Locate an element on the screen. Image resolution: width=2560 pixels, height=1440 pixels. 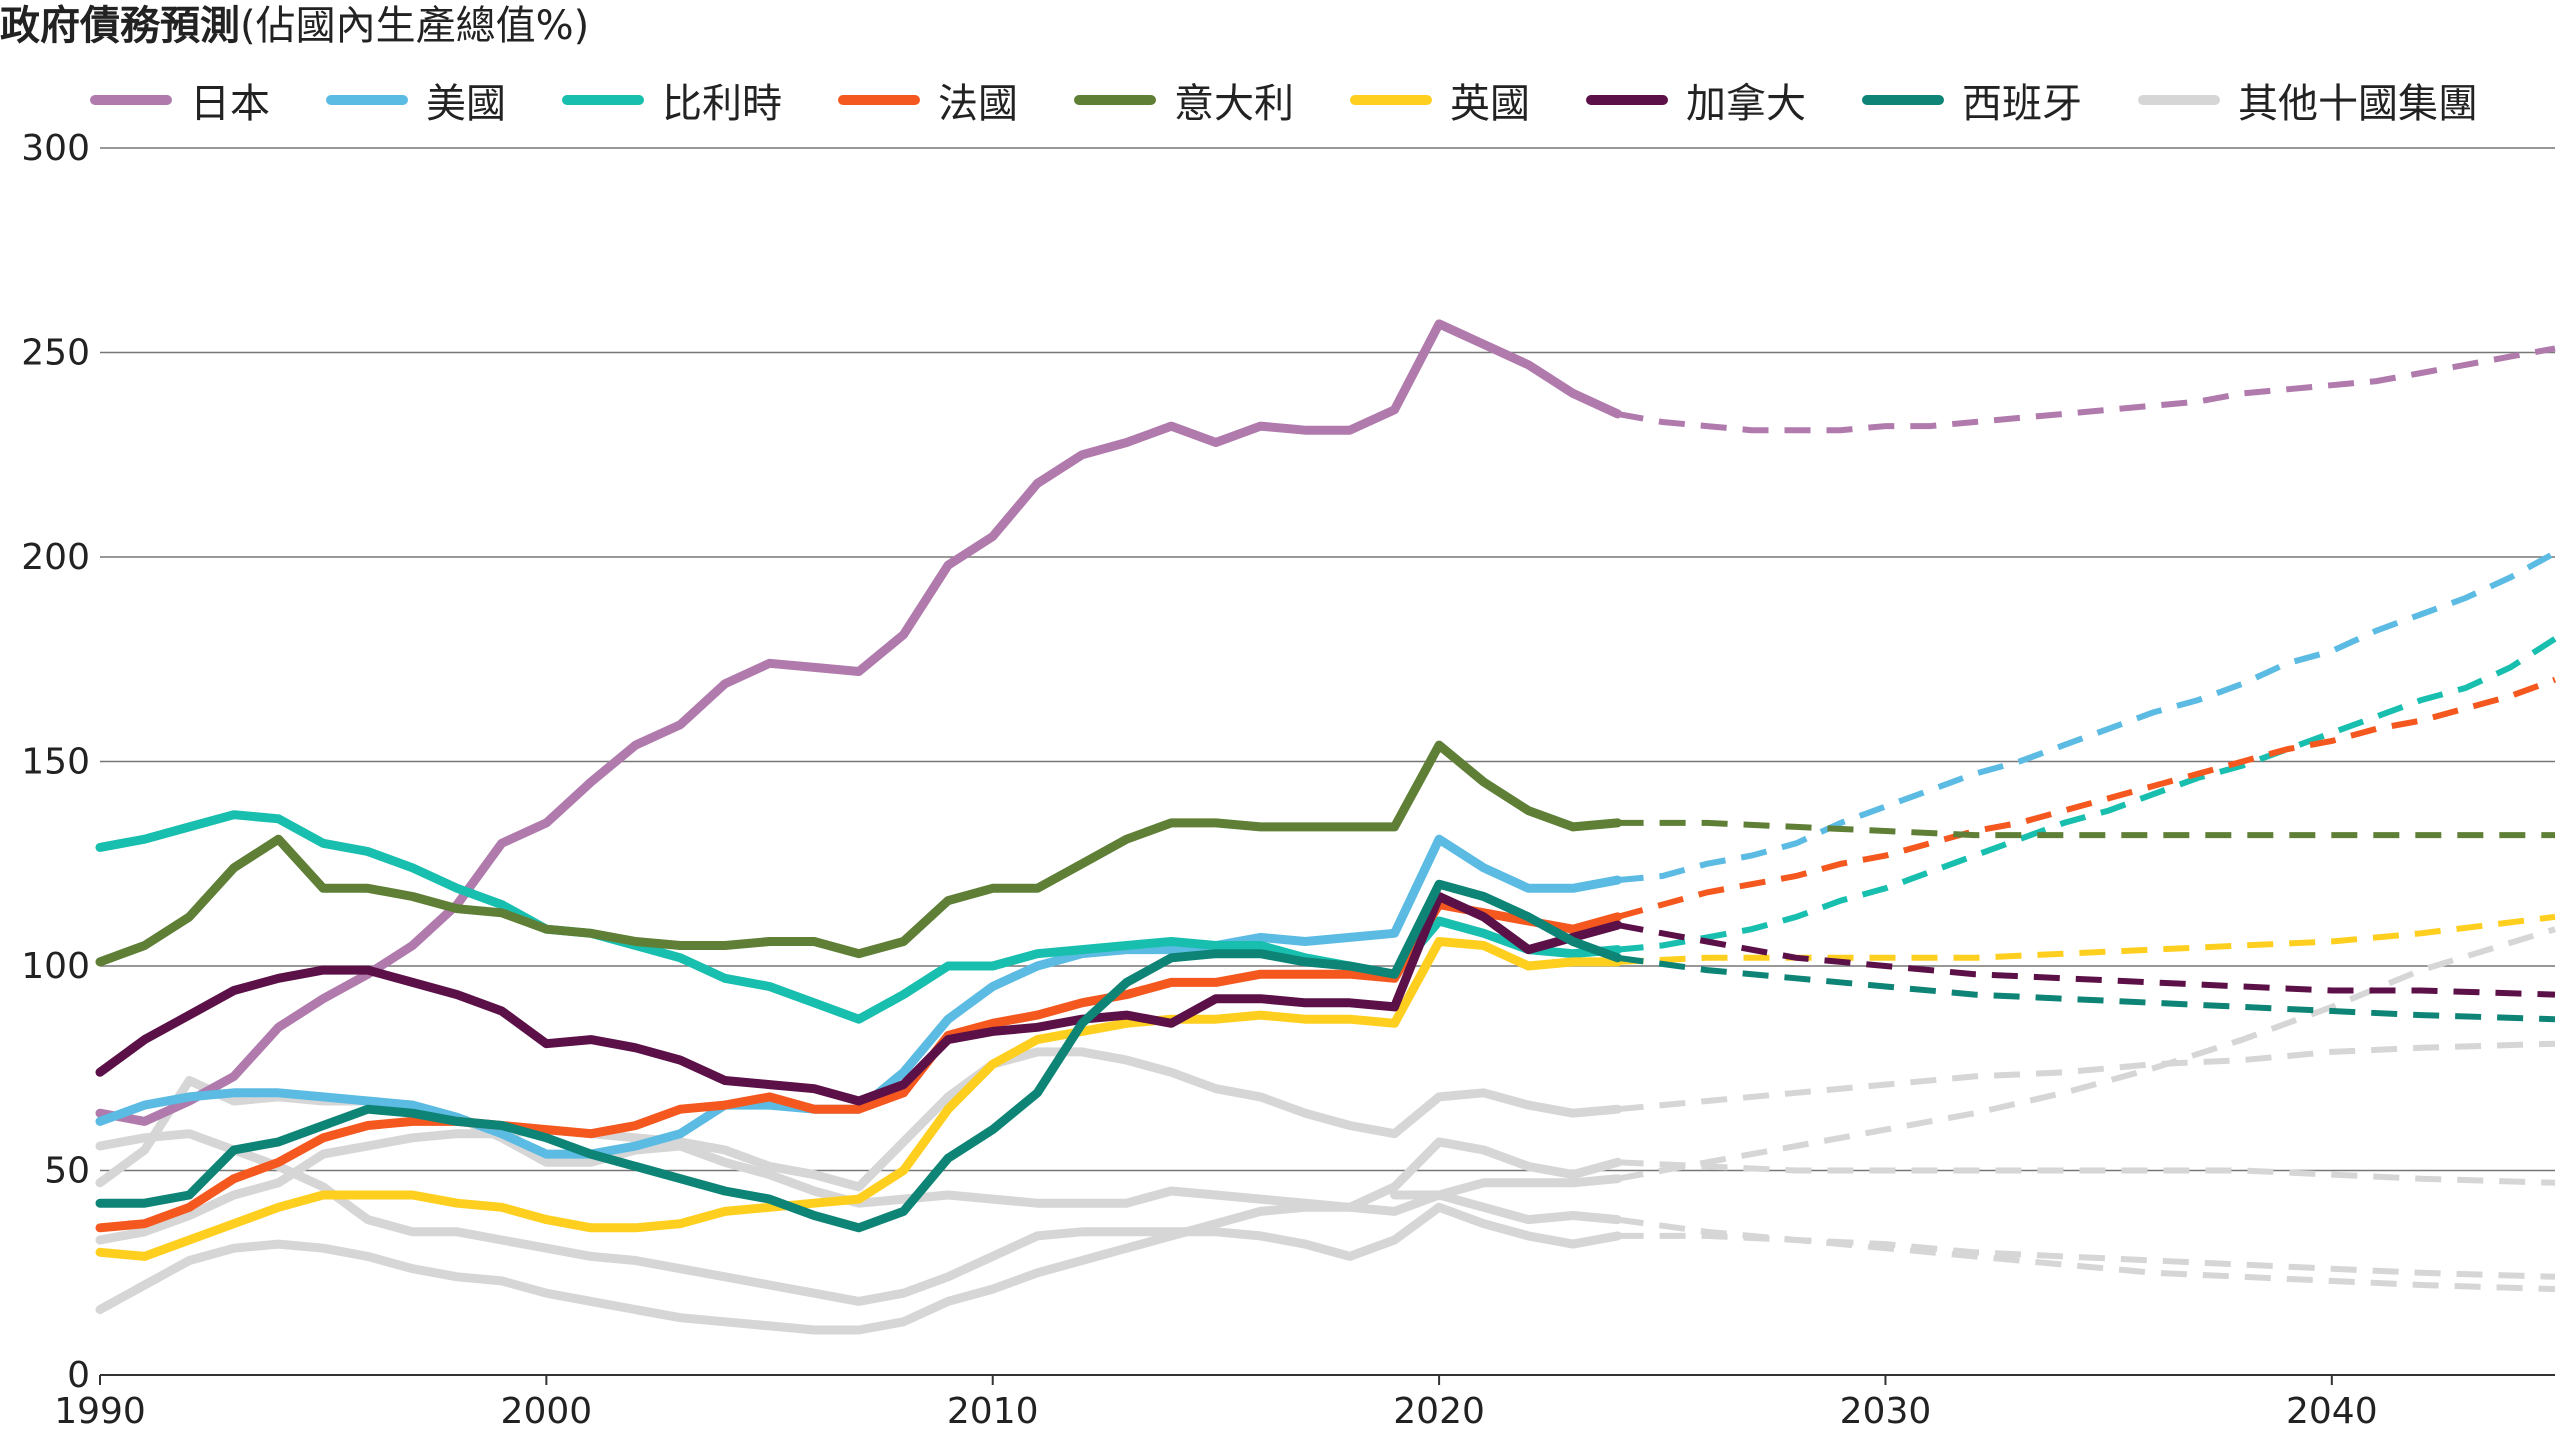
y-axis: 0 50 100 150 200 250 300 is located at coordinates (55, 762).